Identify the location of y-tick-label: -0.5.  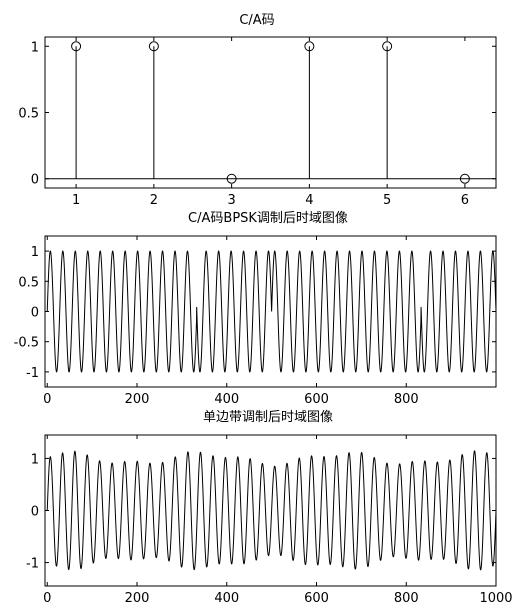
(26, 343).